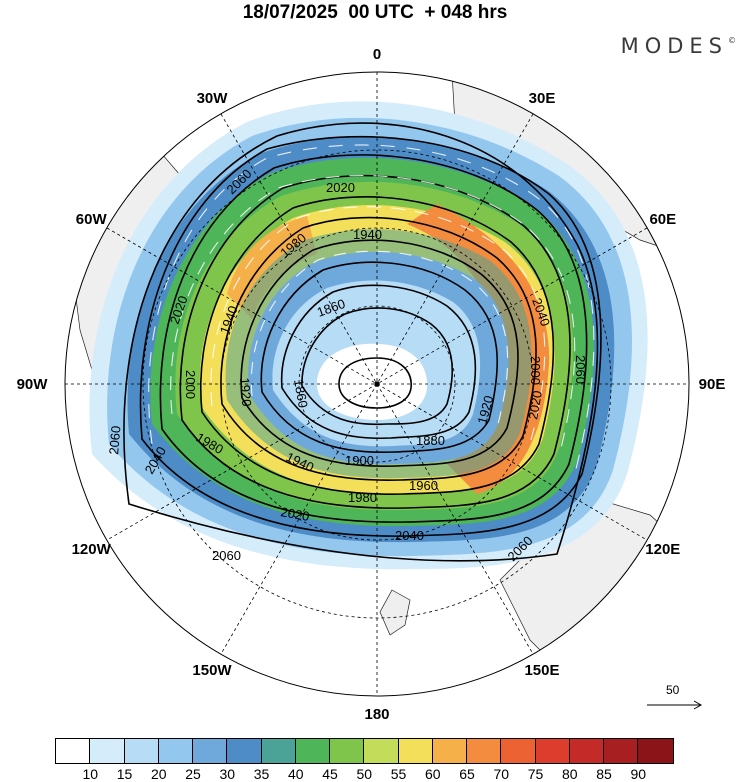  I want to click on colorbar-tick-label: 45, so click(330, 774).